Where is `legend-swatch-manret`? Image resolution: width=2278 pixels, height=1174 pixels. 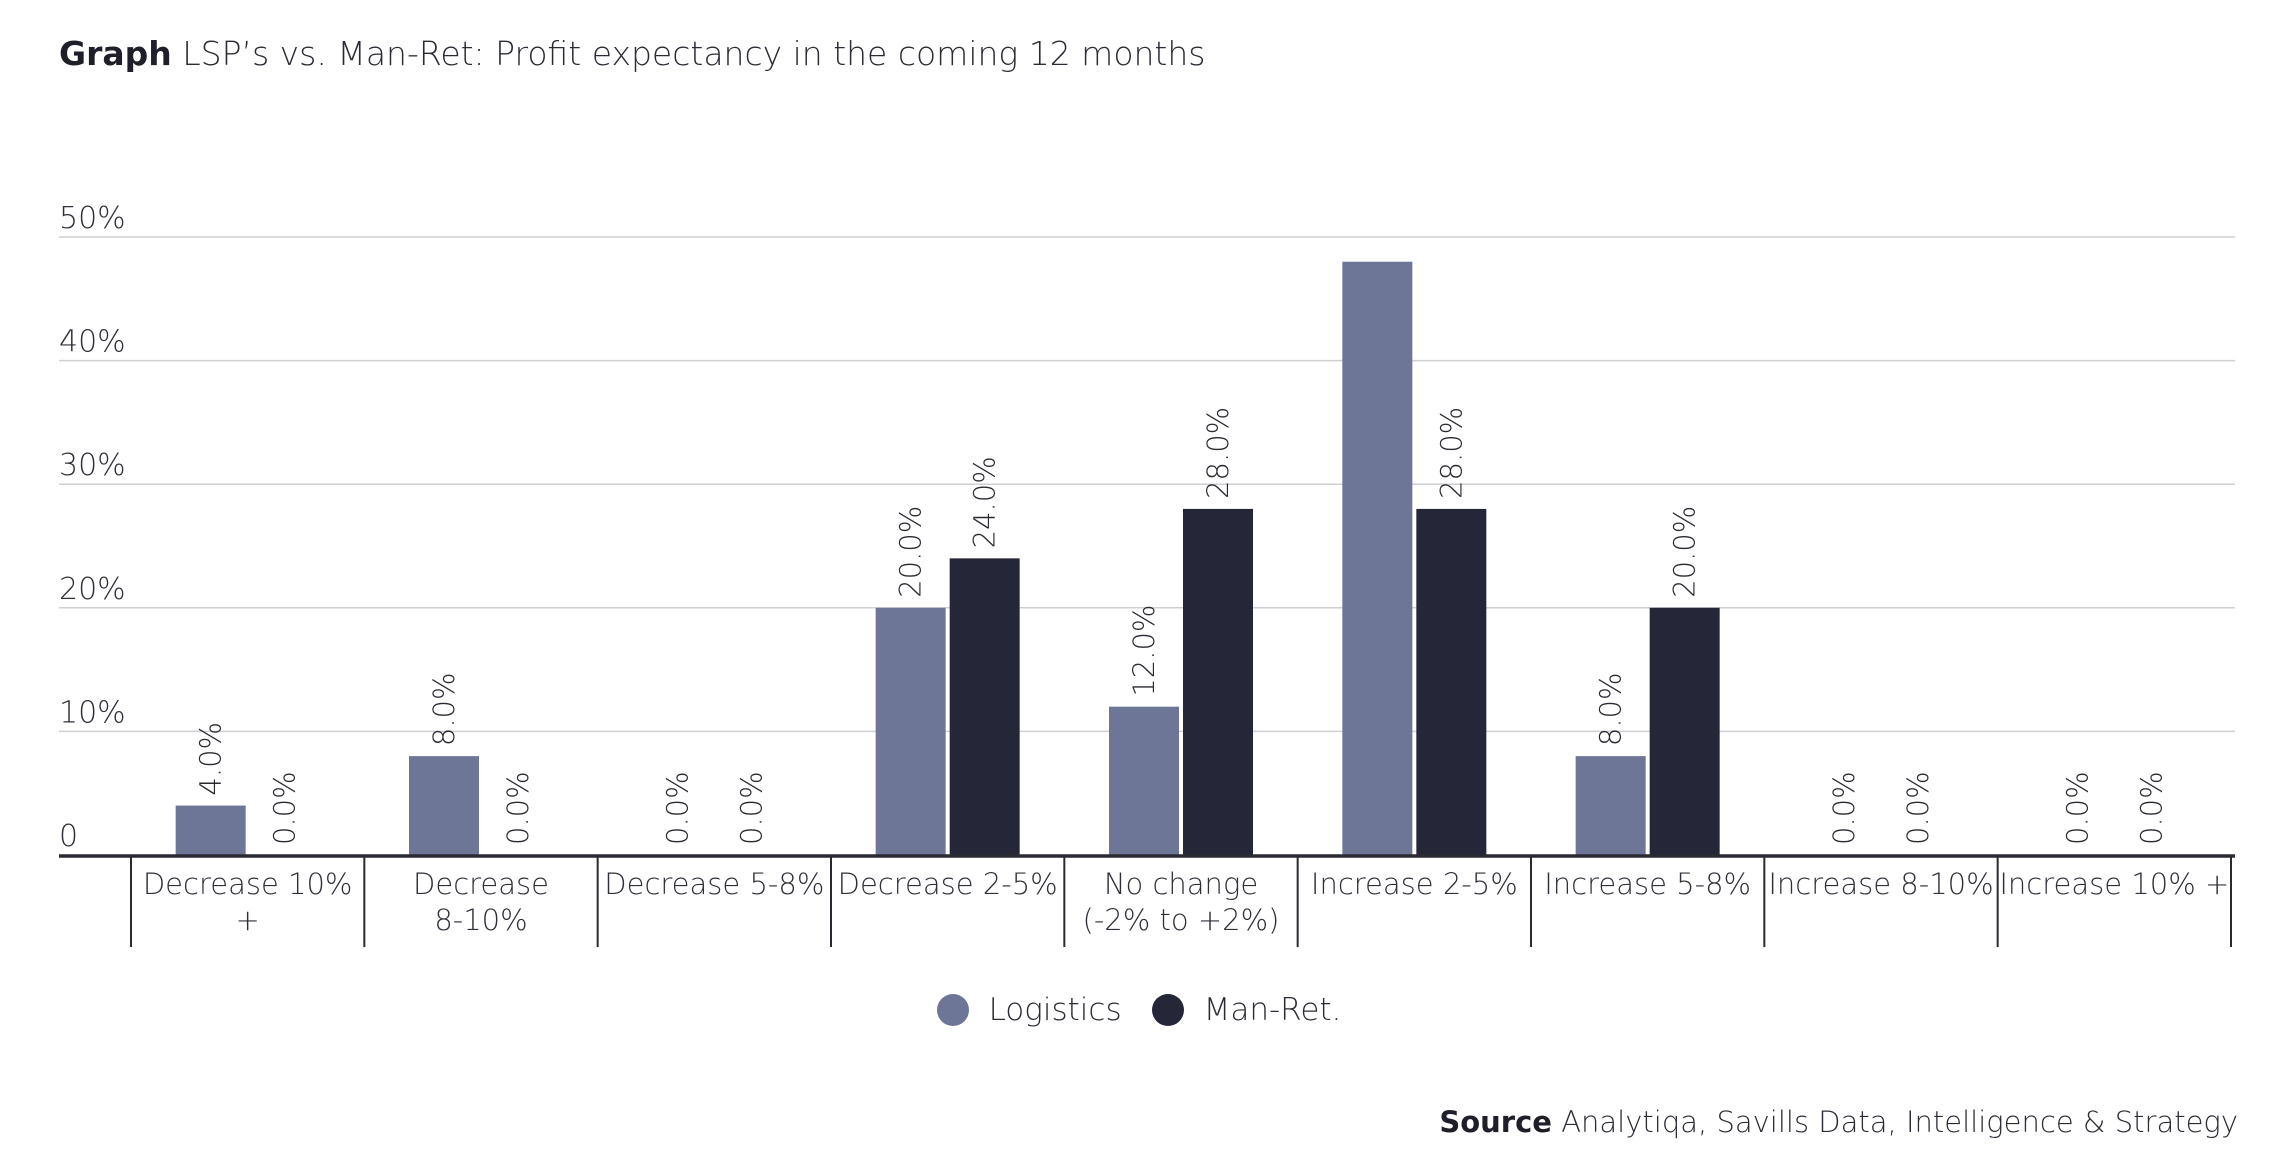
legend-swatch-manret is located at coordinates (1167, 1010).